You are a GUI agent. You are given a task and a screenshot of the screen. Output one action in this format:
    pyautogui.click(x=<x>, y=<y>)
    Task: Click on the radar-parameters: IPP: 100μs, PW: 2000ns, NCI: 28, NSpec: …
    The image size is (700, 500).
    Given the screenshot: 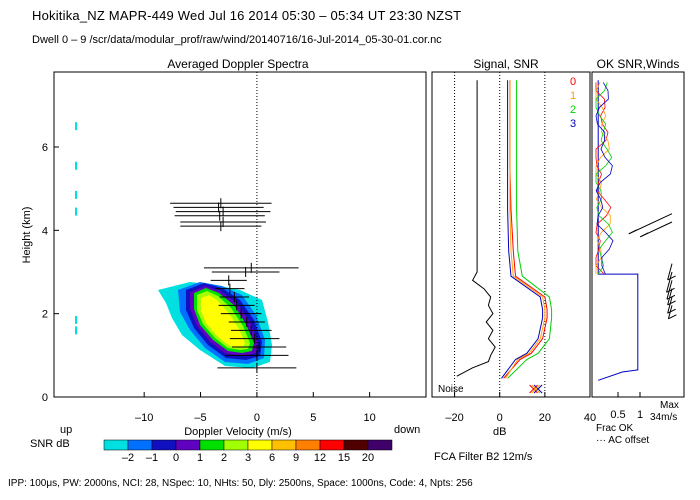 What is the action you would take?
    pyautogui.click(x=240, y=483)
    